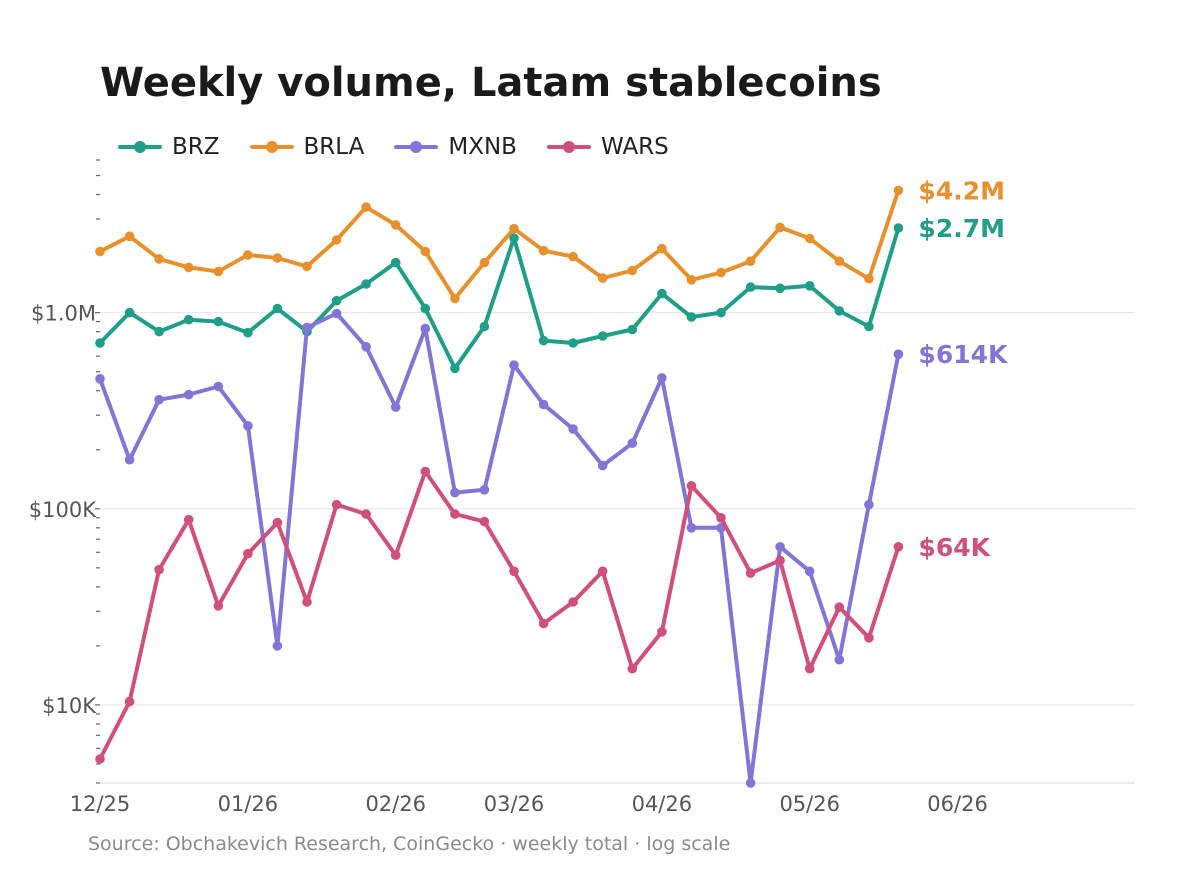 Image resolution: width=1199 pixels, height=882 pixels. Describe the element at coordinates (455, 147) in the screenshot. I see `legend-item-mxnb: MXNB` at that location.